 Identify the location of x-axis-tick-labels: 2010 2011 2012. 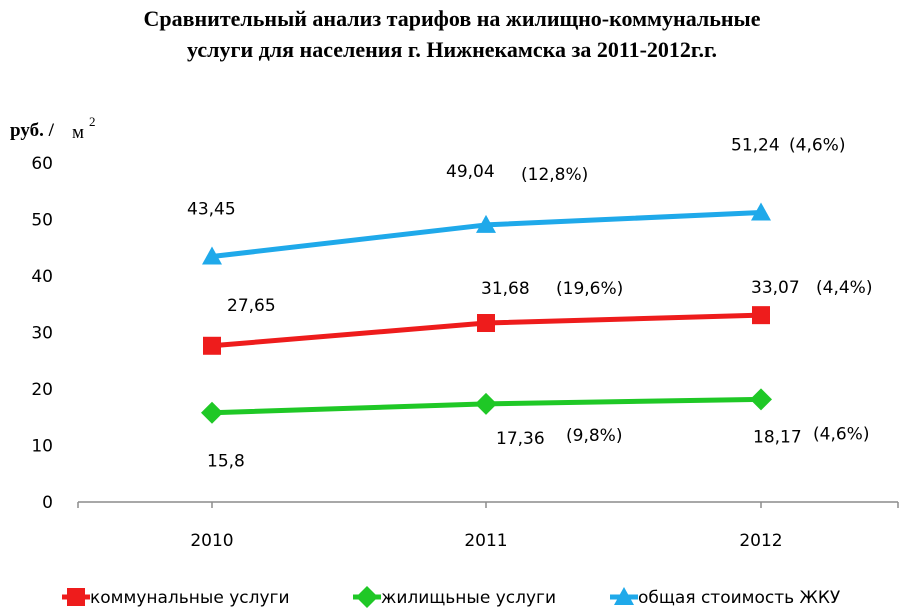
(486, 541).